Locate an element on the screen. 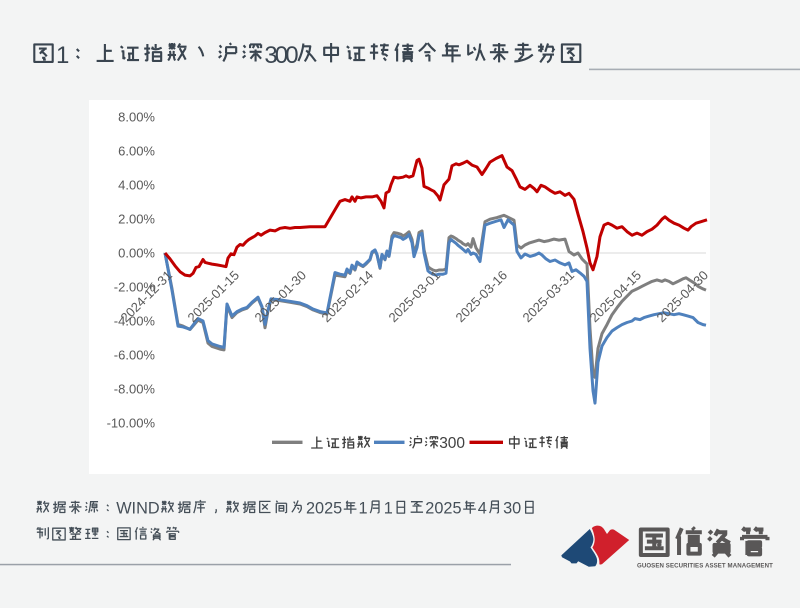  svg-text: -8.00% is located at coordinates (135, 389).